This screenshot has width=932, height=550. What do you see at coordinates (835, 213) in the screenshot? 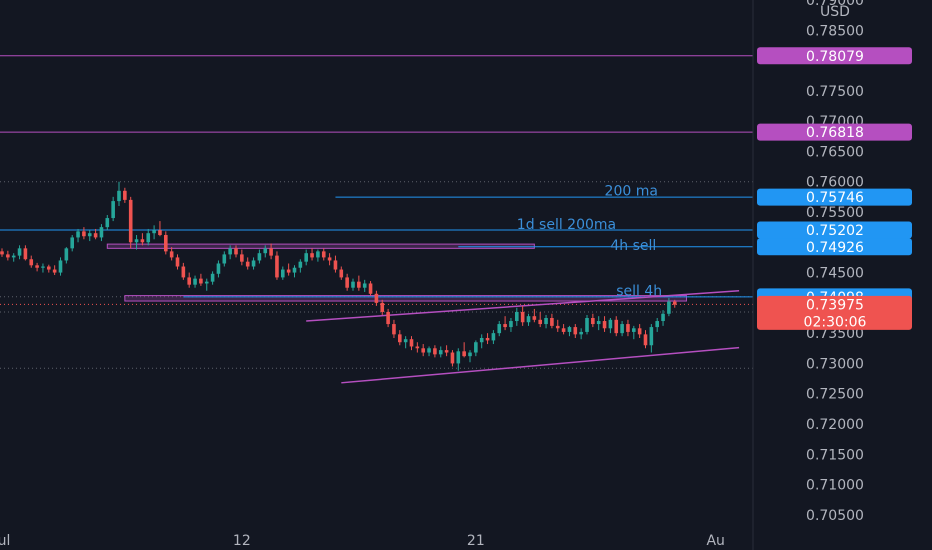
I see `y-tick-label: 0.75500` at bounding box center [835, 213].